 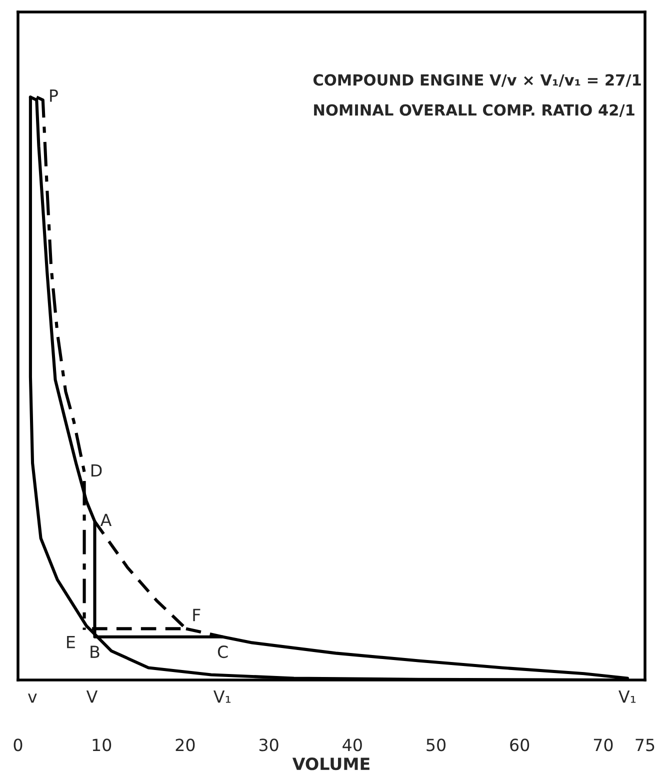 I want to click on annotation: F, so click(x=196, y=615).